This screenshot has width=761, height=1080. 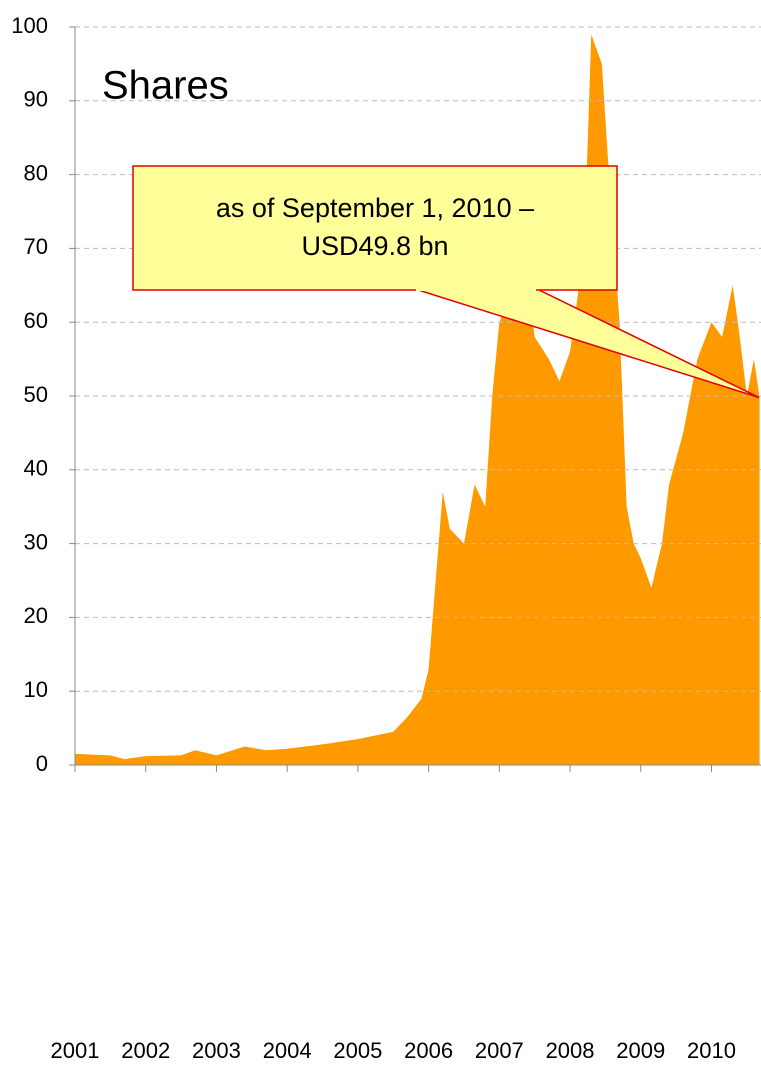 What do you see at coordinates (357, 1050) in the screenshot?
I see `x-tick-label: 2005` at bounding box center [357, 1050].